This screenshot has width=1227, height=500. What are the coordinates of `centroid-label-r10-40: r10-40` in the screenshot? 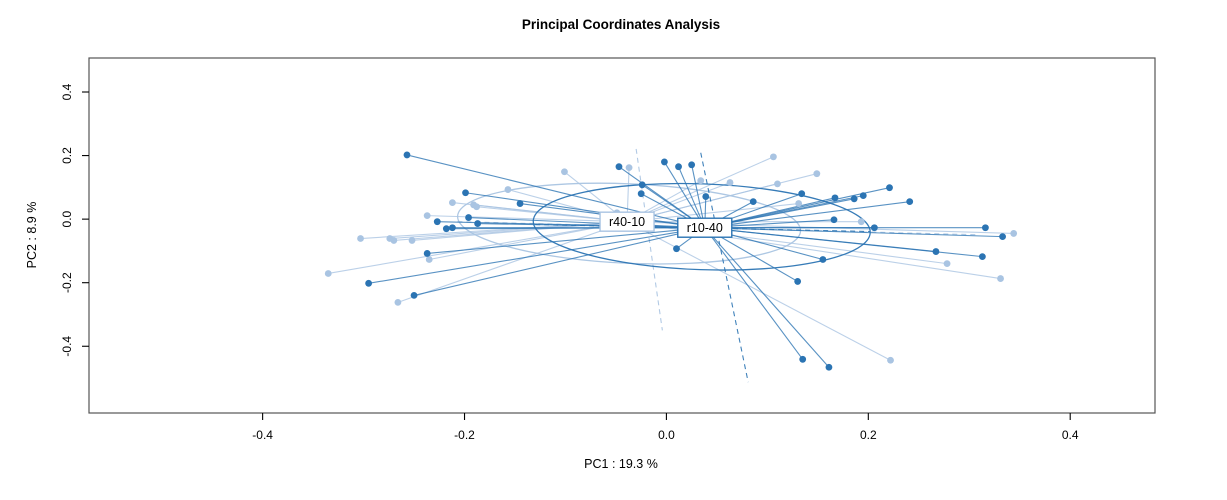 It's located at (705, 227).